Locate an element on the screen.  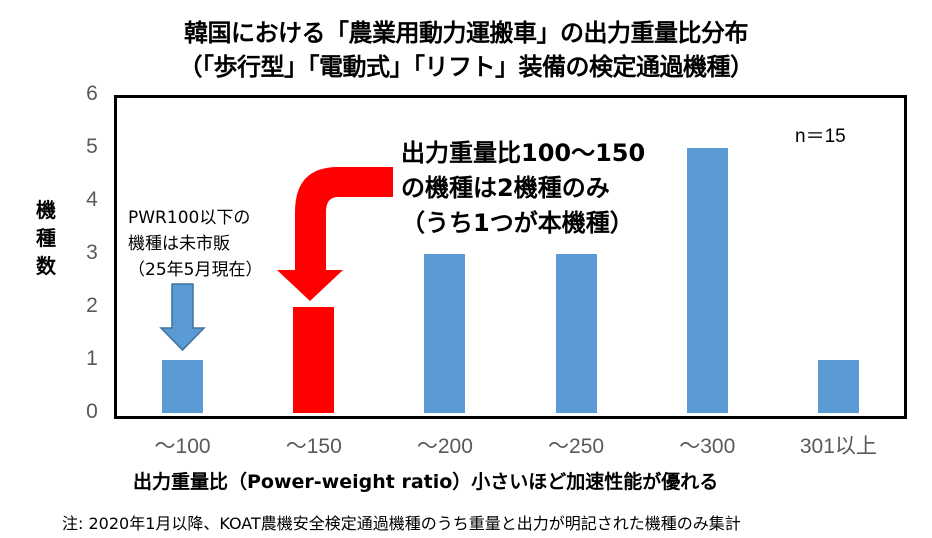
blue-down-arrow-icon is located at coordinates (182, 317).